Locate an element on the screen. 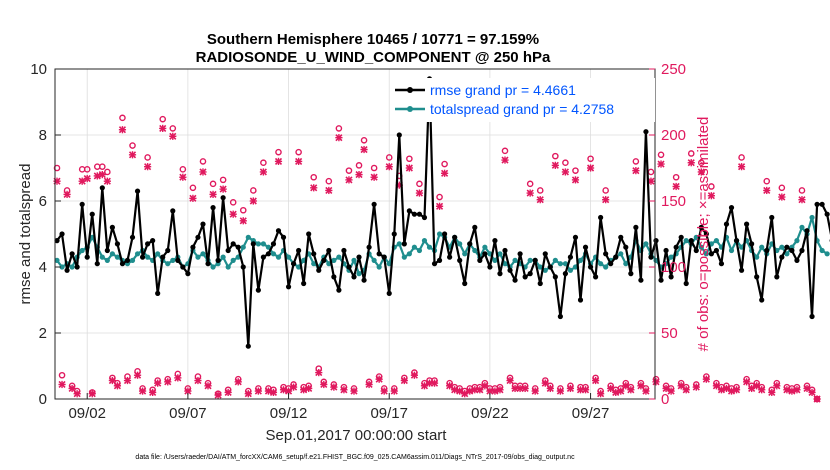  right-axis: 0 50 100 150 200 250 is located at coordinates (667, 234).